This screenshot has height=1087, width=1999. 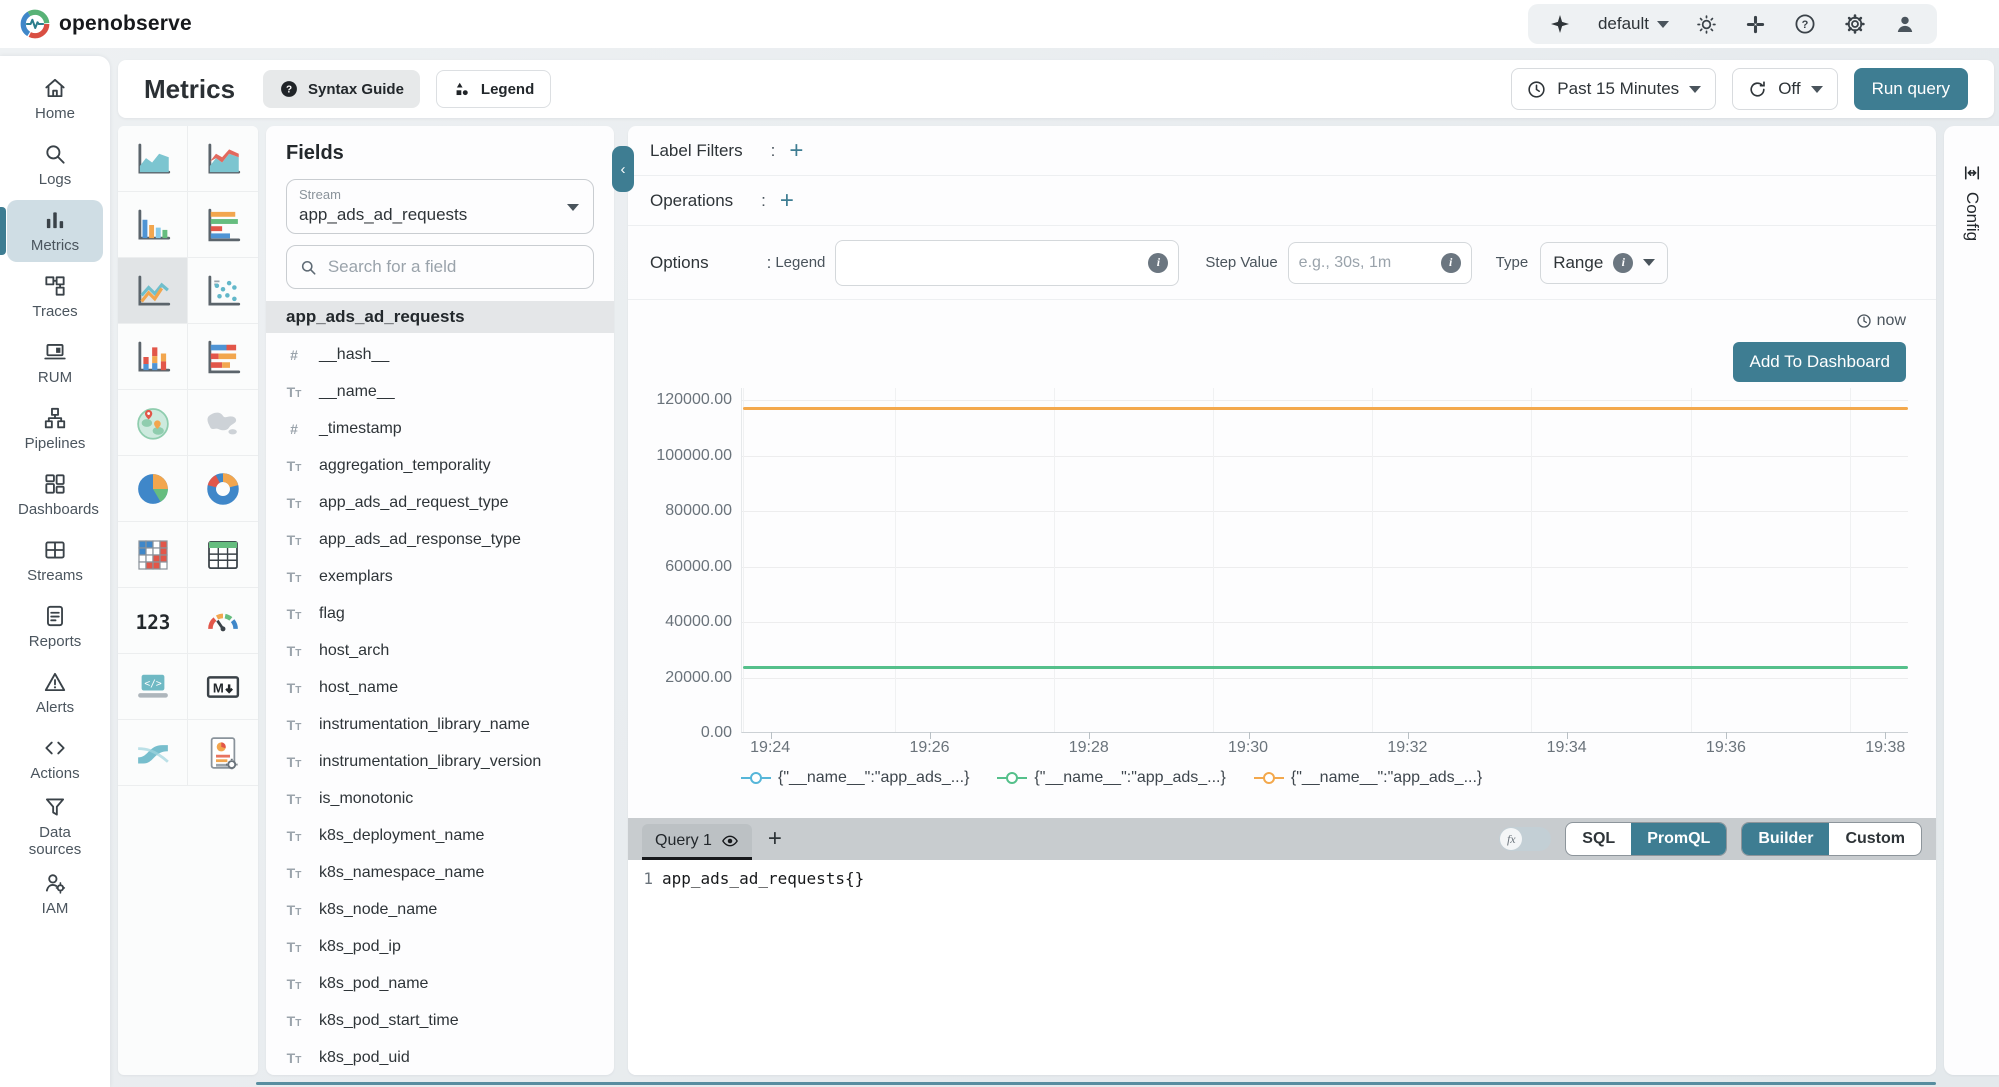 I want to click on chart-type-metric-text: 123, so click(x=153, y=621).